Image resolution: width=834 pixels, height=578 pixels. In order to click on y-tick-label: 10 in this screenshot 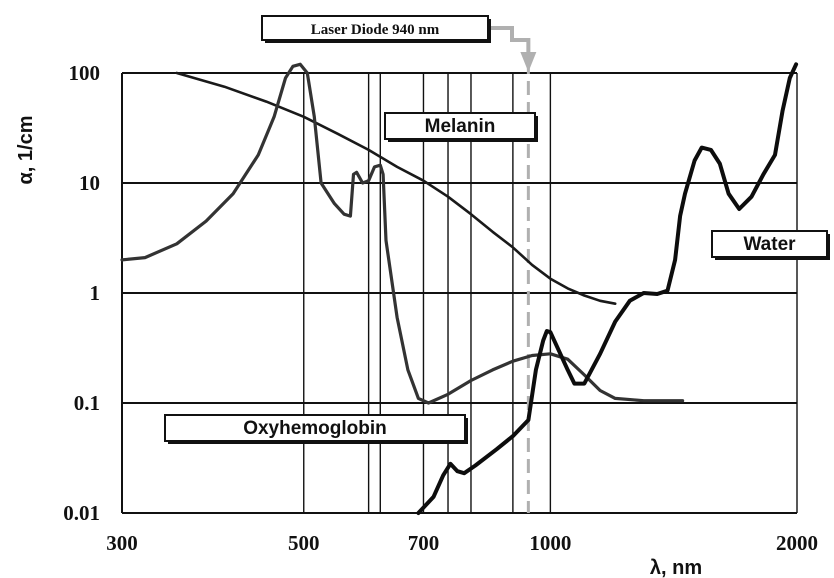, I will do `click(89, 183)`.